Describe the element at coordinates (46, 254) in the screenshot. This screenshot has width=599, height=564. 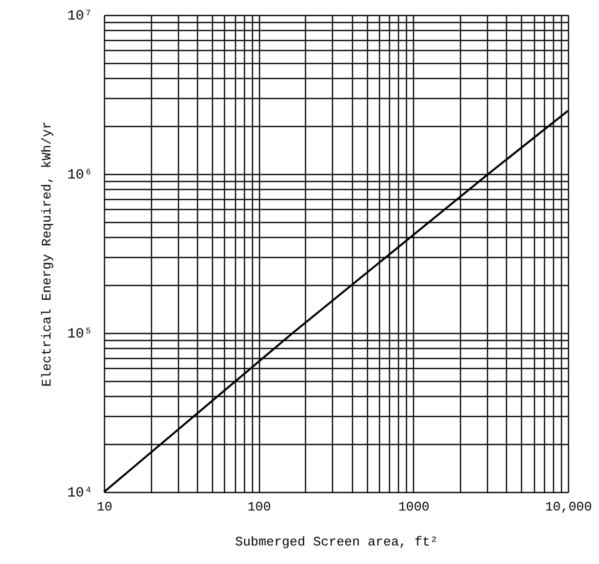
I see `y-axis-title: Electrical Energy Required, kWh/yr` at that location.